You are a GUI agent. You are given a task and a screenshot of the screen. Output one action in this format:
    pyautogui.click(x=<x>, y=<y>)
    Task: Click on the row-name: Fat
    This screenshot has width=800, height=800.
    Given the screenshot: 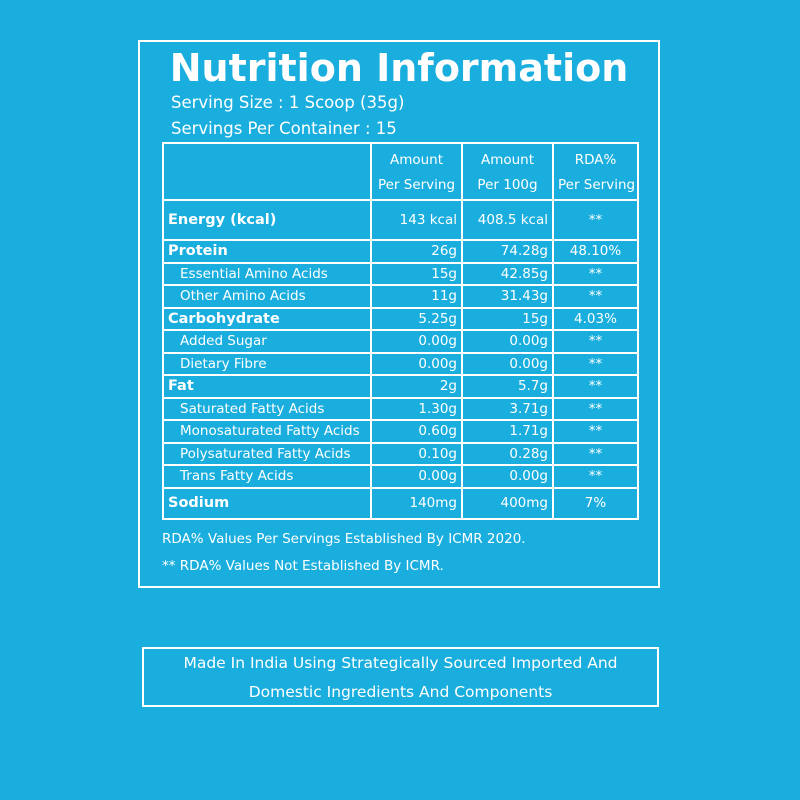 What is the action you would take?
    pyautogui.click(x=267, y=386)
    